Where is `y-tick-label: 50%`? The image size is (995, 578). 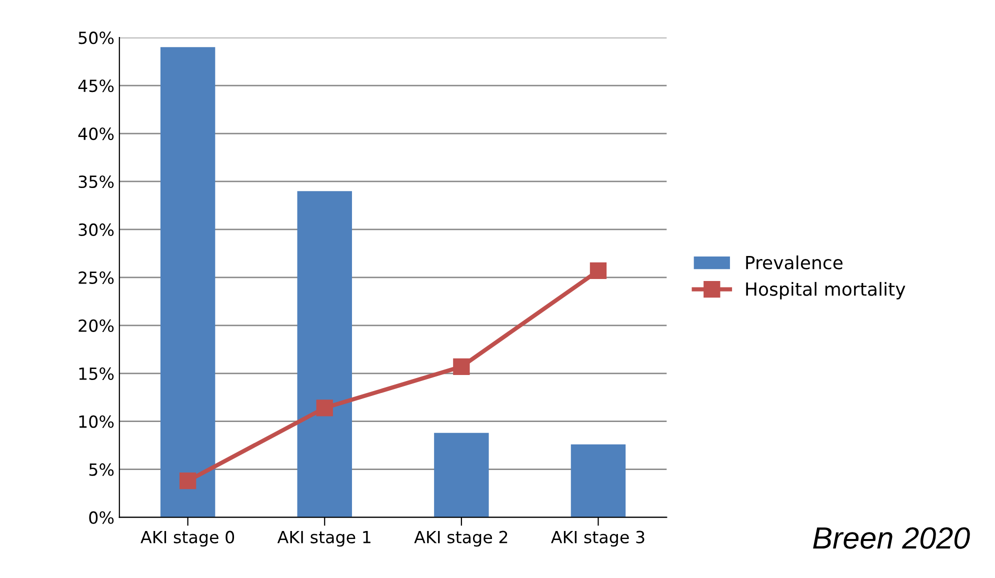 y-tick-label: 50% is located at coordinates (96, 38).